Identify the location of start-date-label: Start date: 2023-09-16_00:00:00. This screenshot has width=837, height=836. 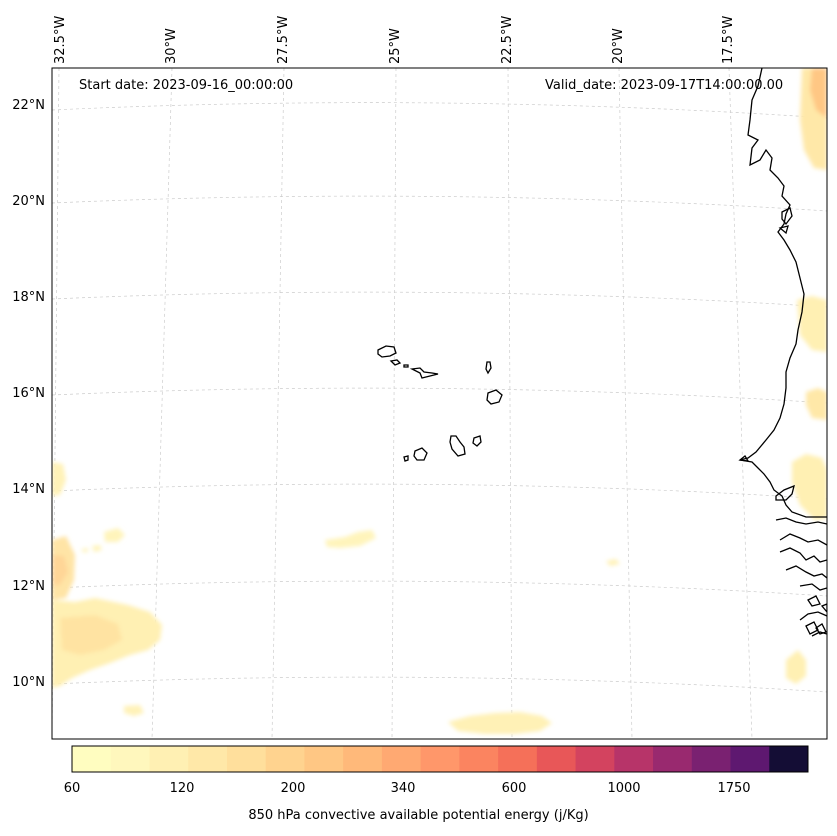
(186, 85).